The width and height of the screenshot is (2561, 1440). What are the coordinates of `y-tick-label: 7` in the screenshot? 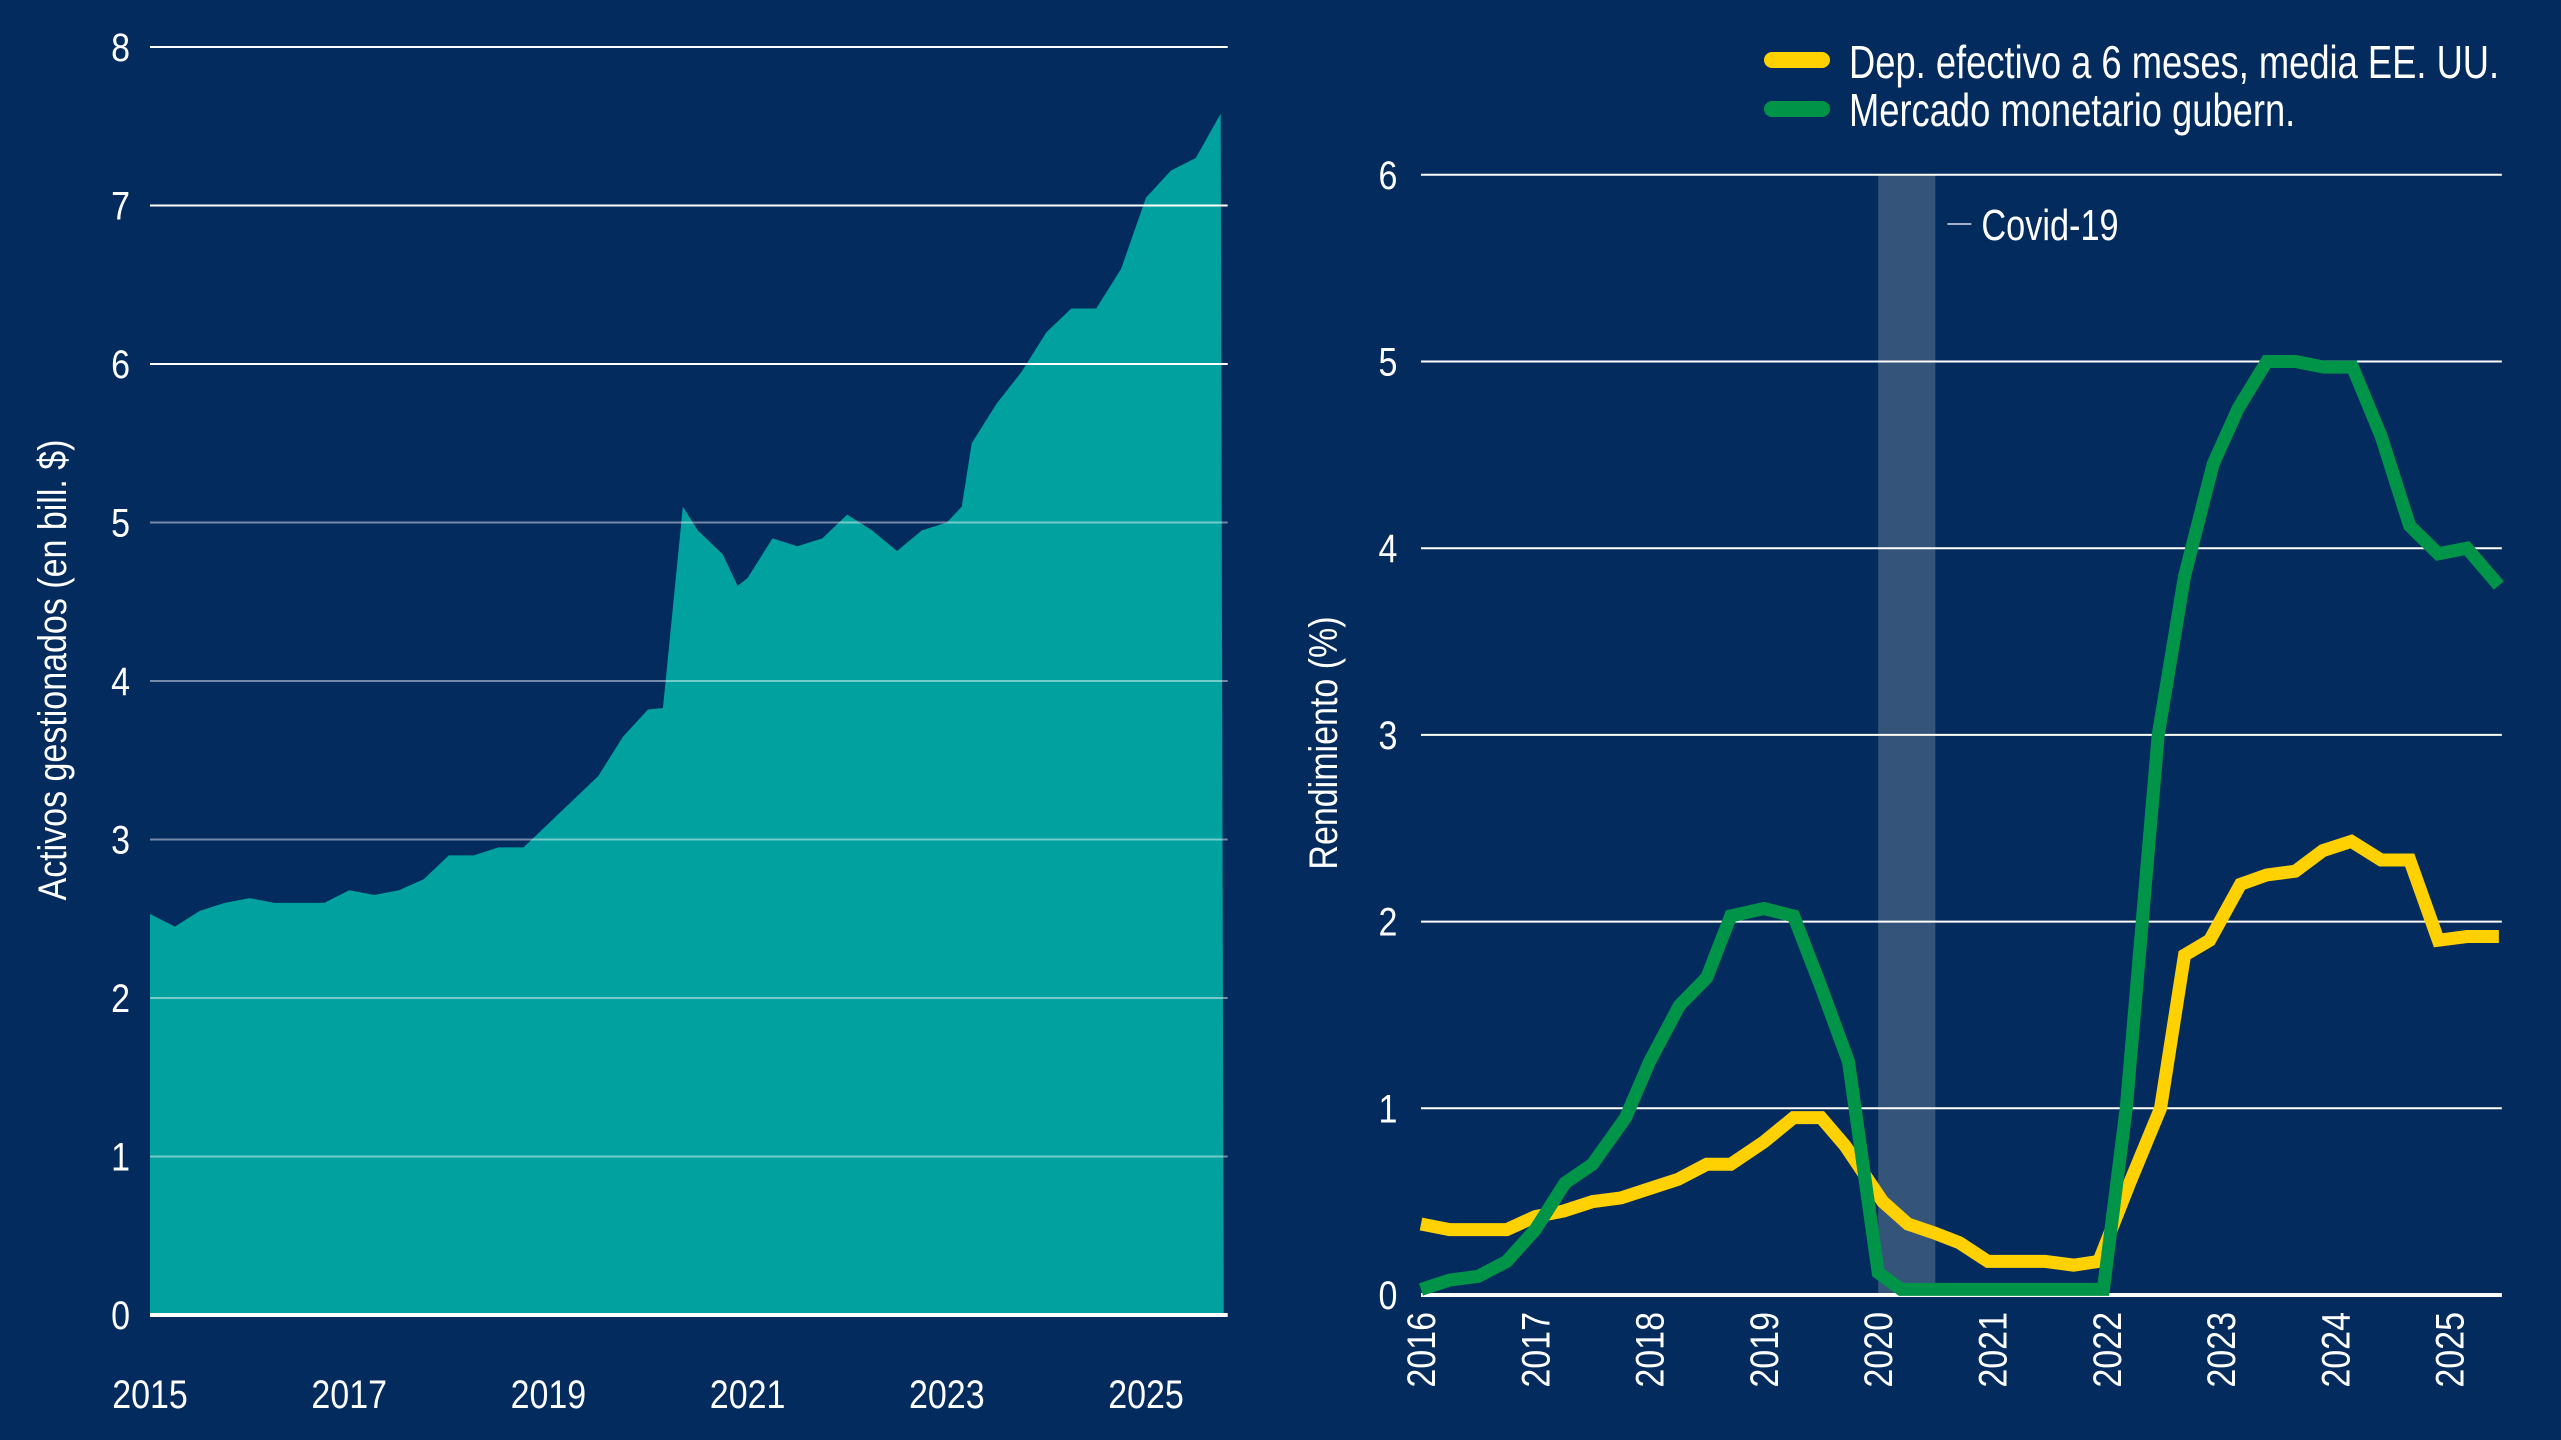 It's located at (120, 205).